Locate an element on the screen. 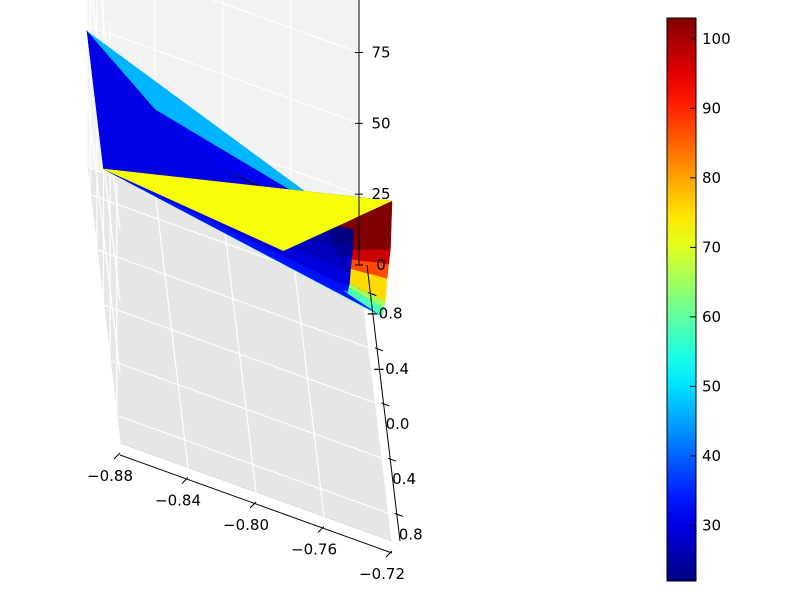 This screenshot has height=600, width=800. x-tick-label: −0.76 is located at coordinates (314, 550).